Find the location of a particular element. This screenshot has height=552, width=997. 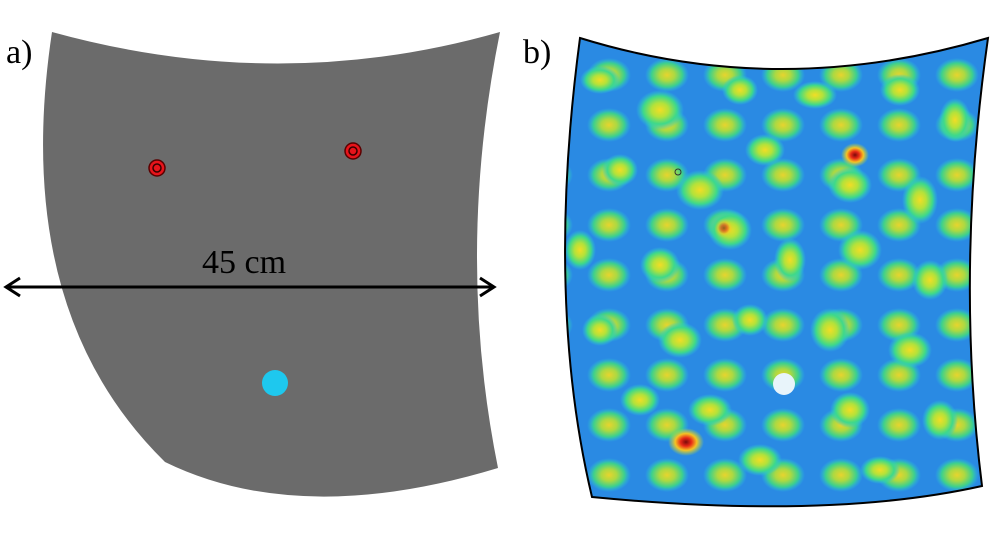

panel-b-label: b) is located at coordinates (537, 52).